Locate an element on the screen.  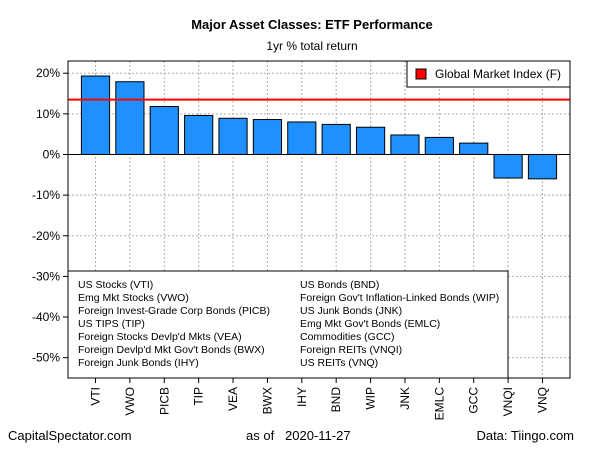
chart-subtitle: 1yr % total return is located at coordinates (311, 46).